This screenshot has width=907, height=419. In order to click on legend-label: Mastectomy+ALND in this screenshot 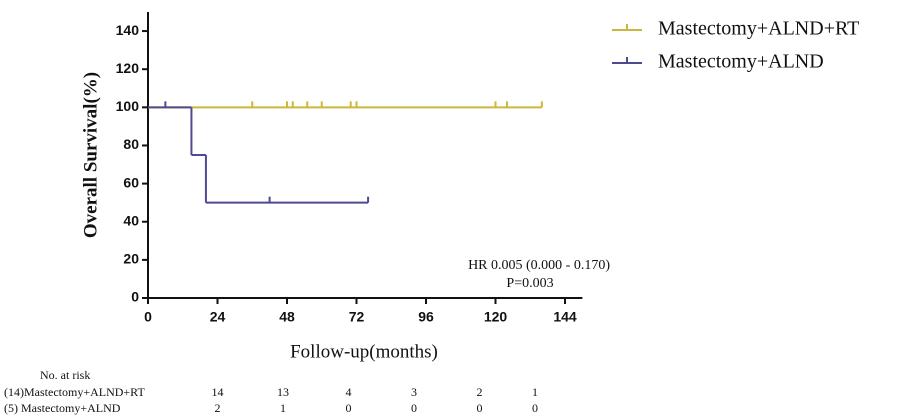, I will do `click(741, 62)`.